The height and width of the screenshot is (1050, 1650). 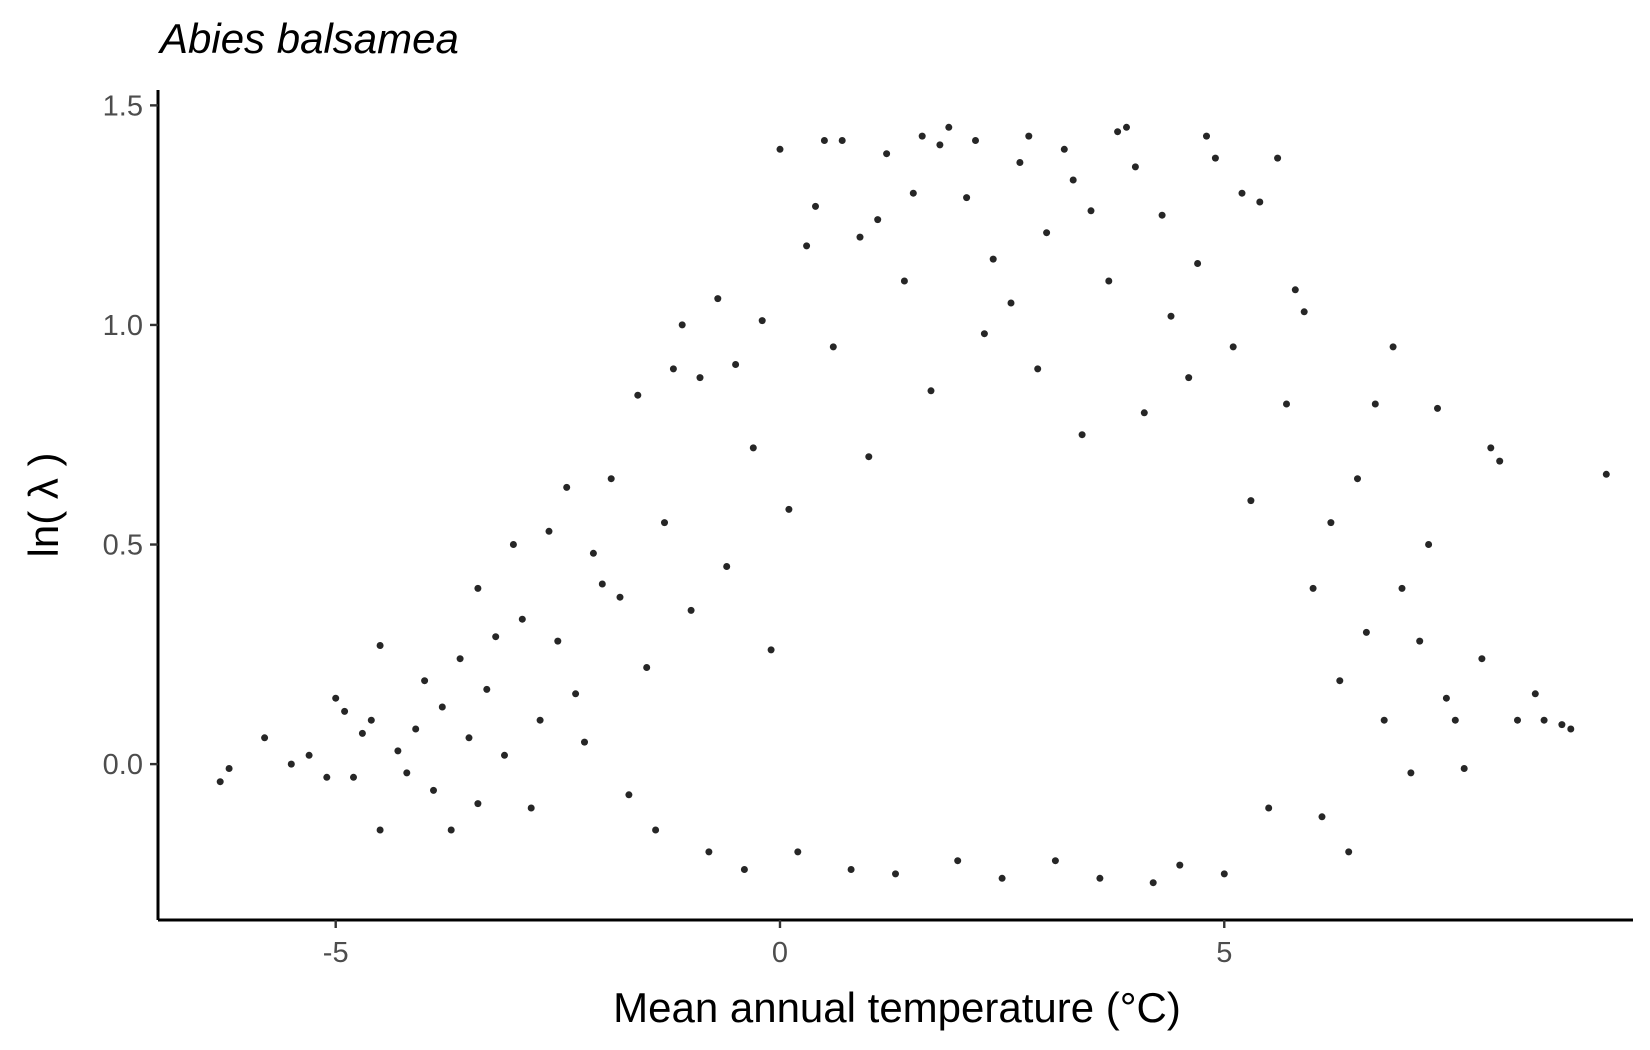 What do you see at coordinates (308, 38) in the screenshot?
I see `chart-title: Abies balsamea` at bounding box center [308, 38].